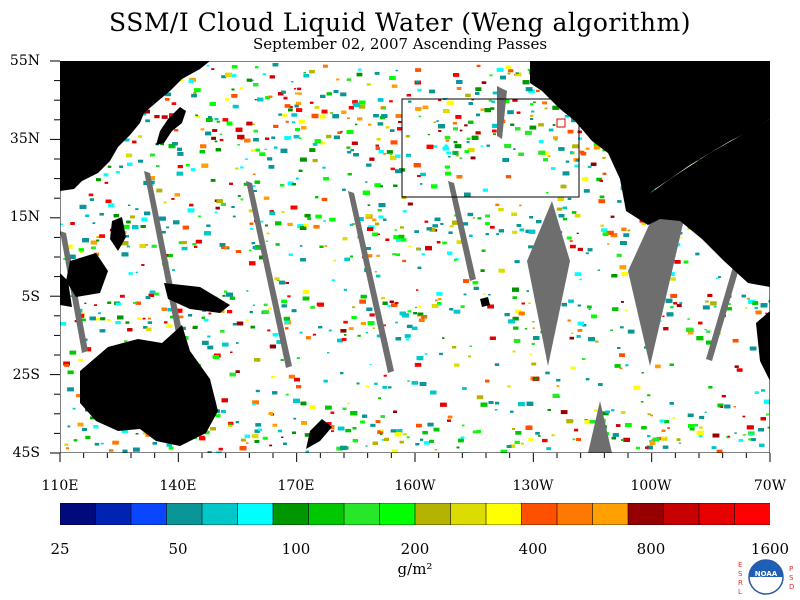  Describe the element at coordinates (60, 549) in the screenshot. I see `colorbar-tick-label: 25` at that location.